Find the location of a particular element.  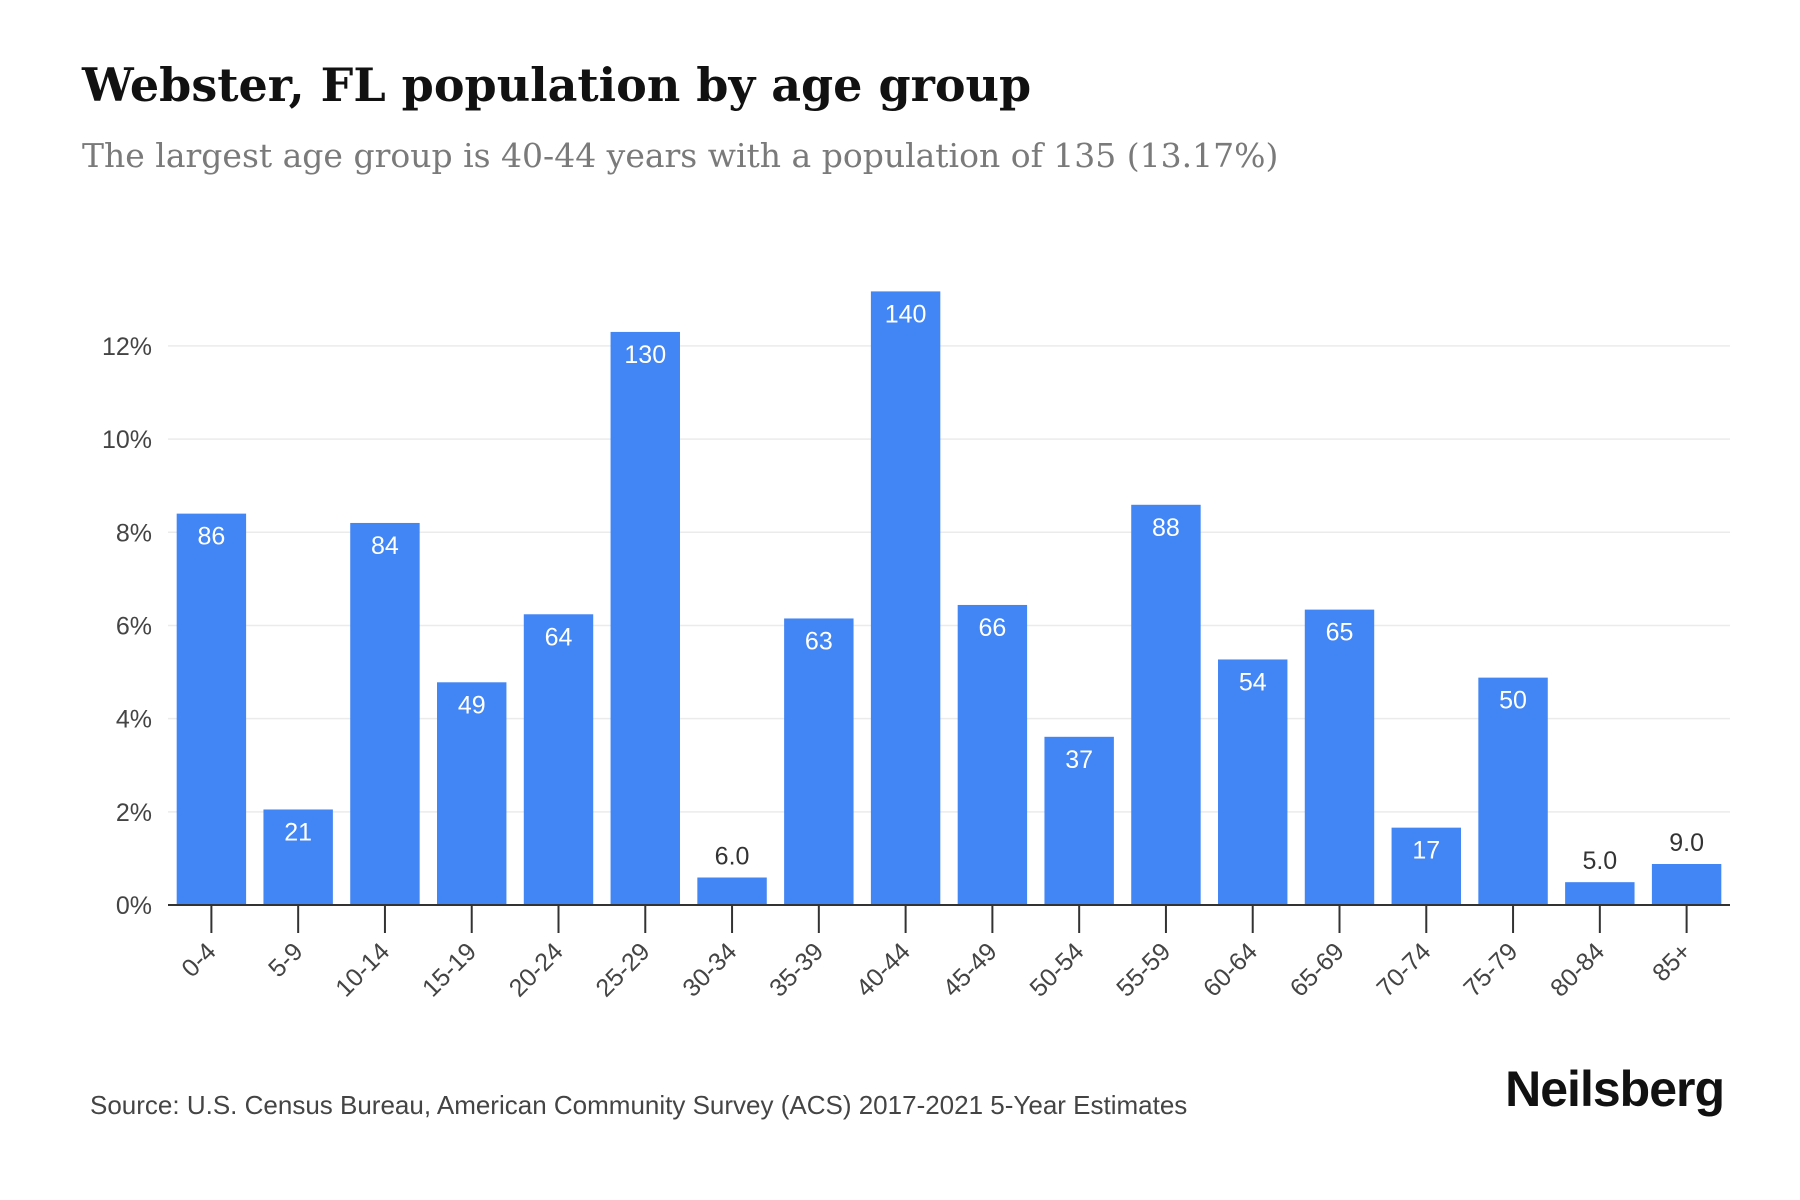

y-tick-label: 2% is located at coordinates (134, 813).